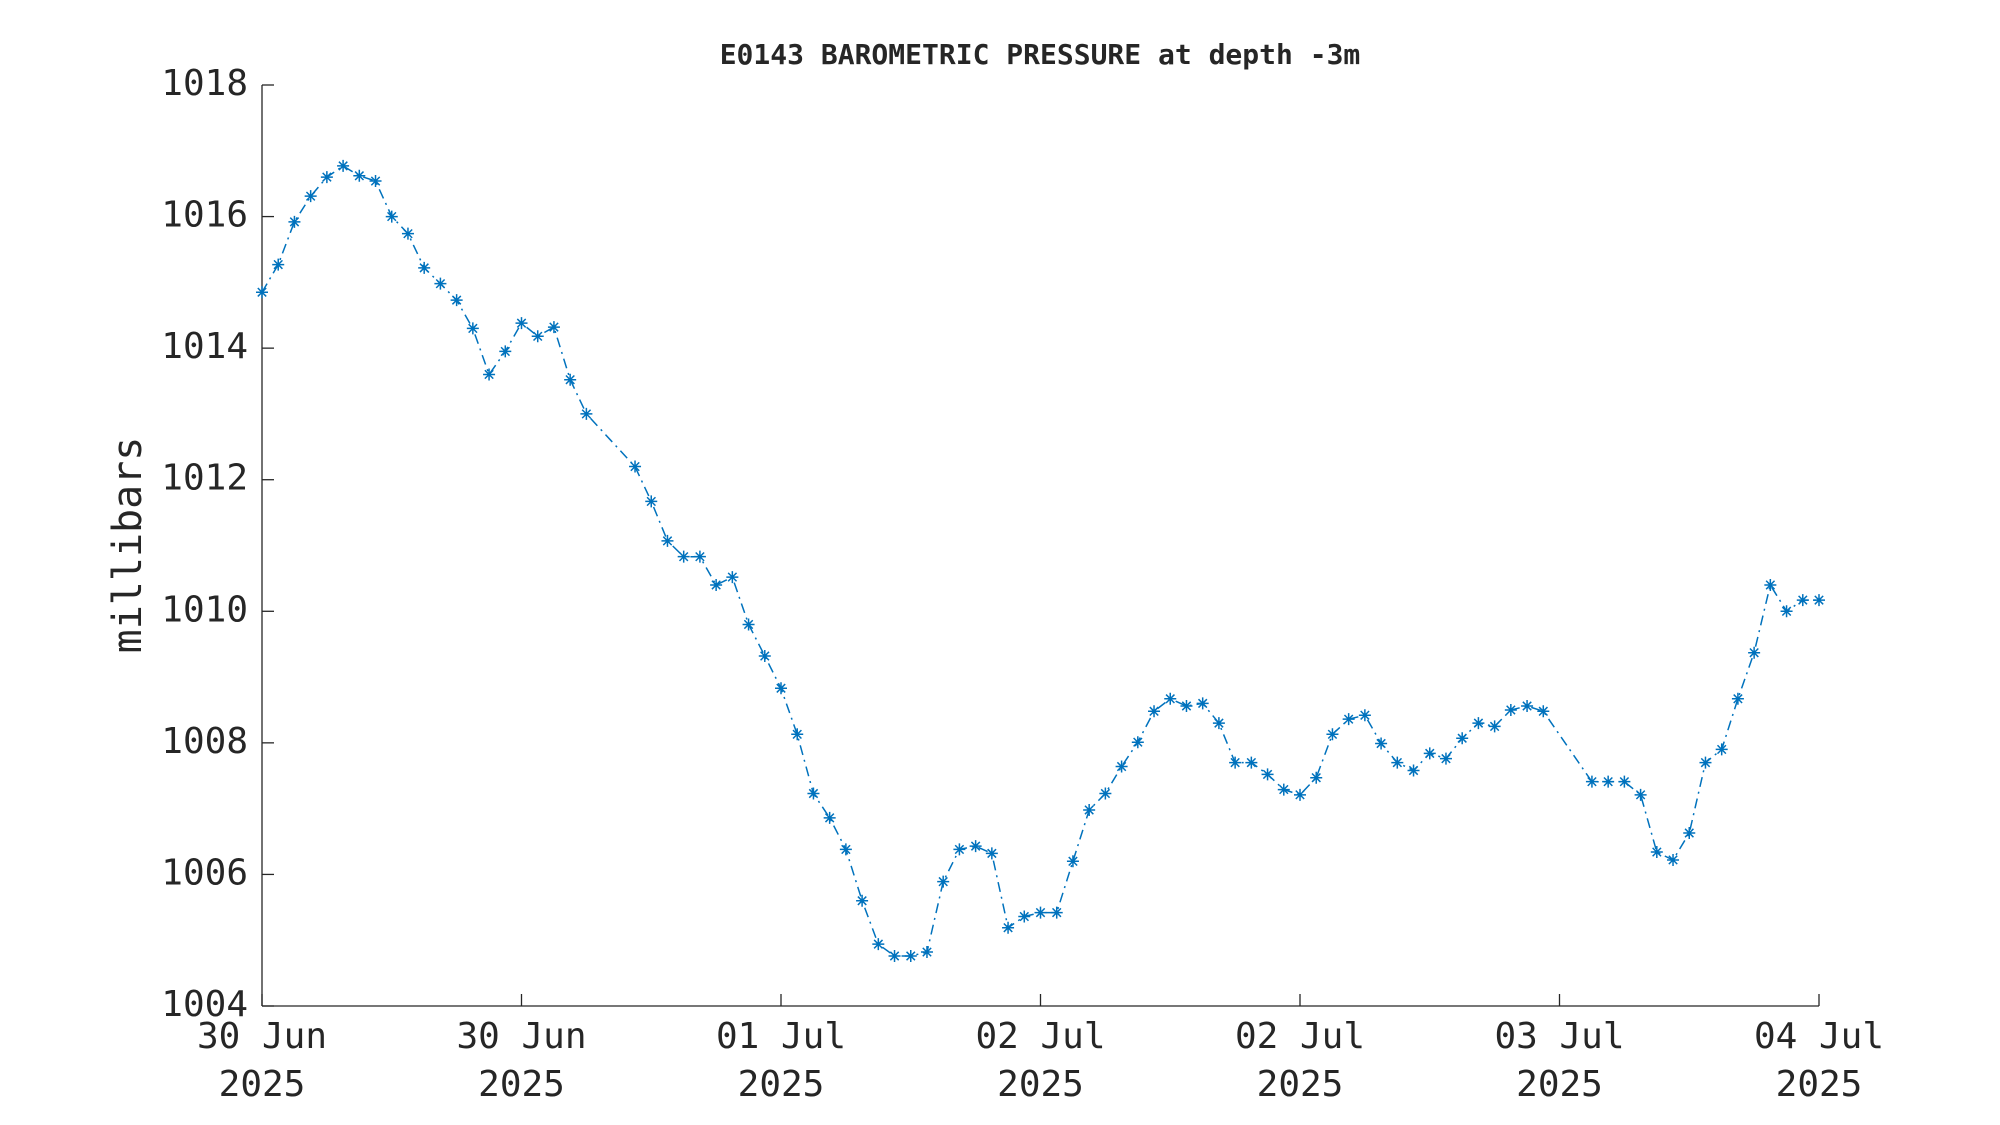 Image resolution: width=2000 pixels, height=1125 pixels. Describe the element at coordinates (204, 215) in the screenshot. I see `y-tick-label: 1016` at that location.